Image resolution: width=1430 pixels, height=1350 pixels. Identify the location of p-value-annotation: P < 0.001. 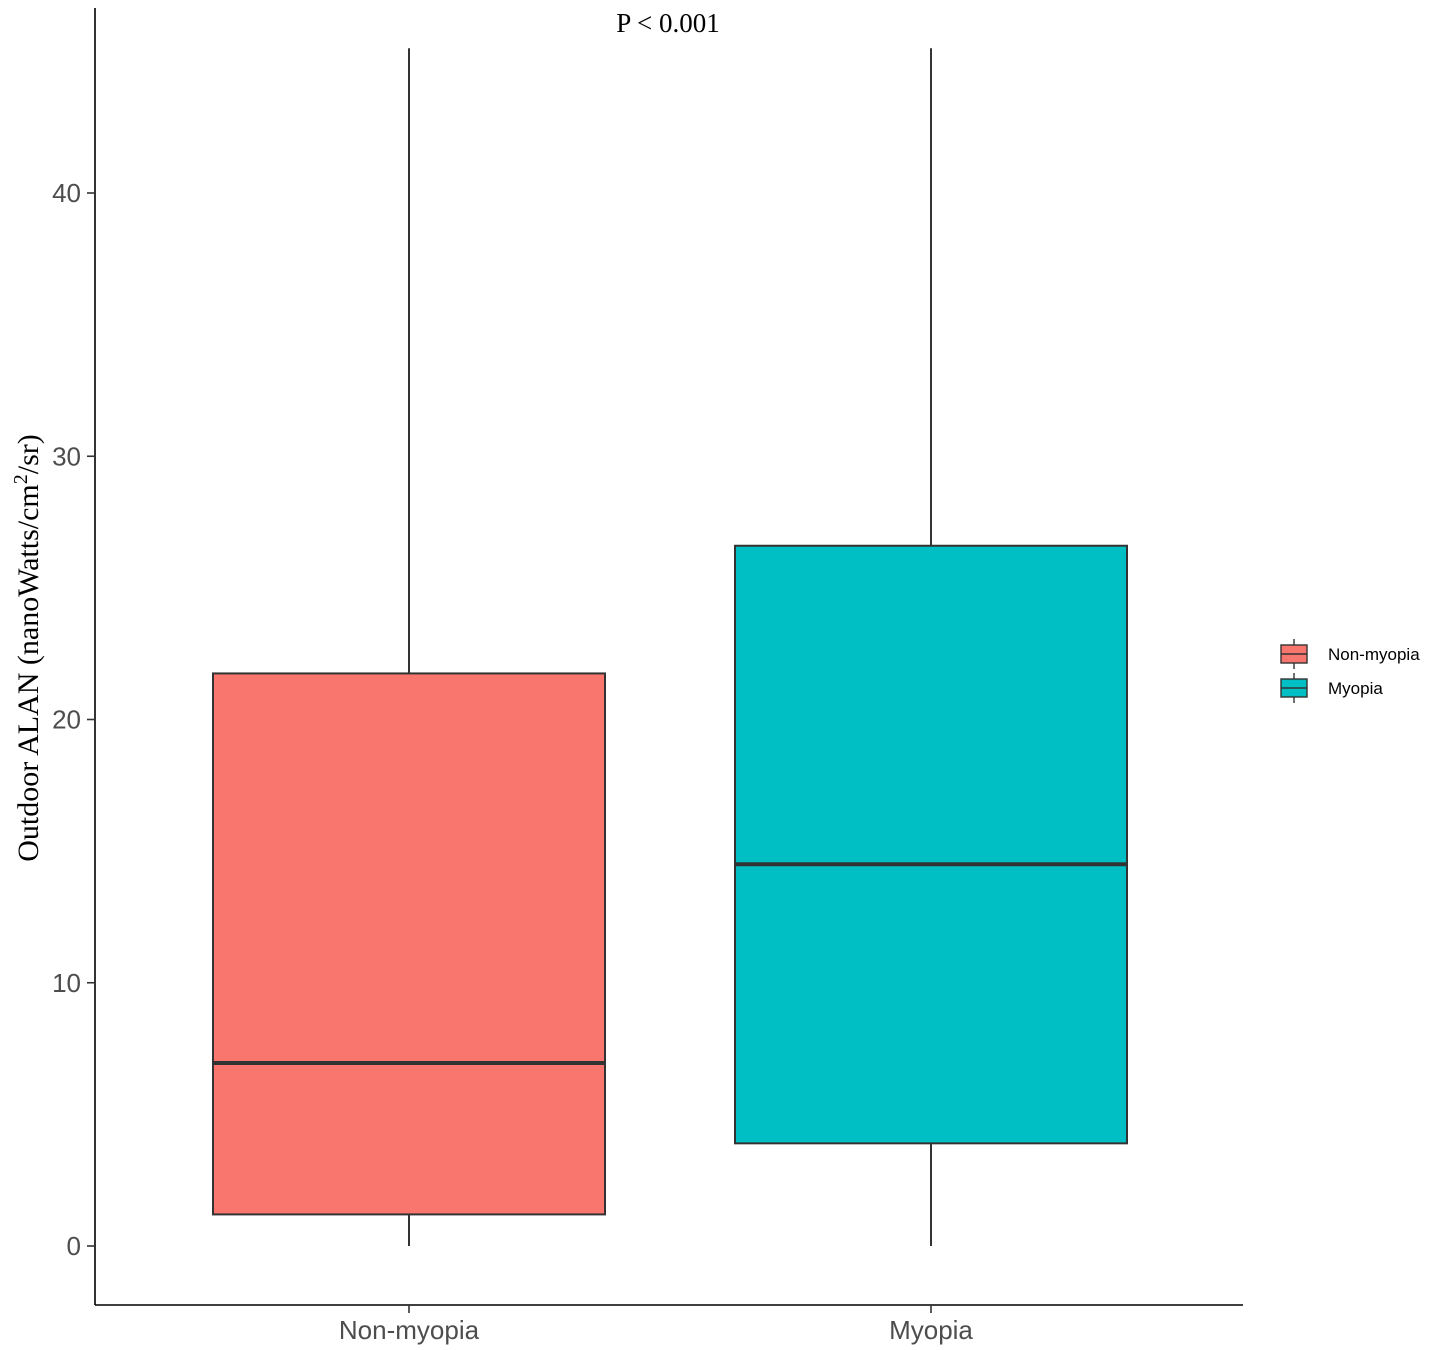
(668, 23).